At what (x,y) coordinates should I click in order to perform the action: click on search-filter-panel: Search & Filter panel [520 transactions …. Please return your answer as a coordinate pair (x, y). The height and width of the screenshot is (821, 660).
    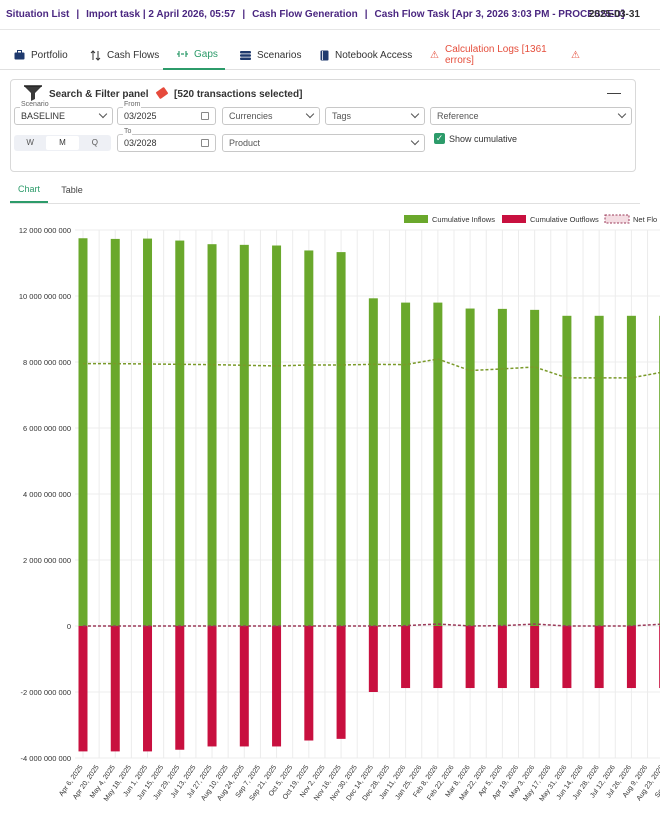
    Looking at the image, I should click on (323, 125).